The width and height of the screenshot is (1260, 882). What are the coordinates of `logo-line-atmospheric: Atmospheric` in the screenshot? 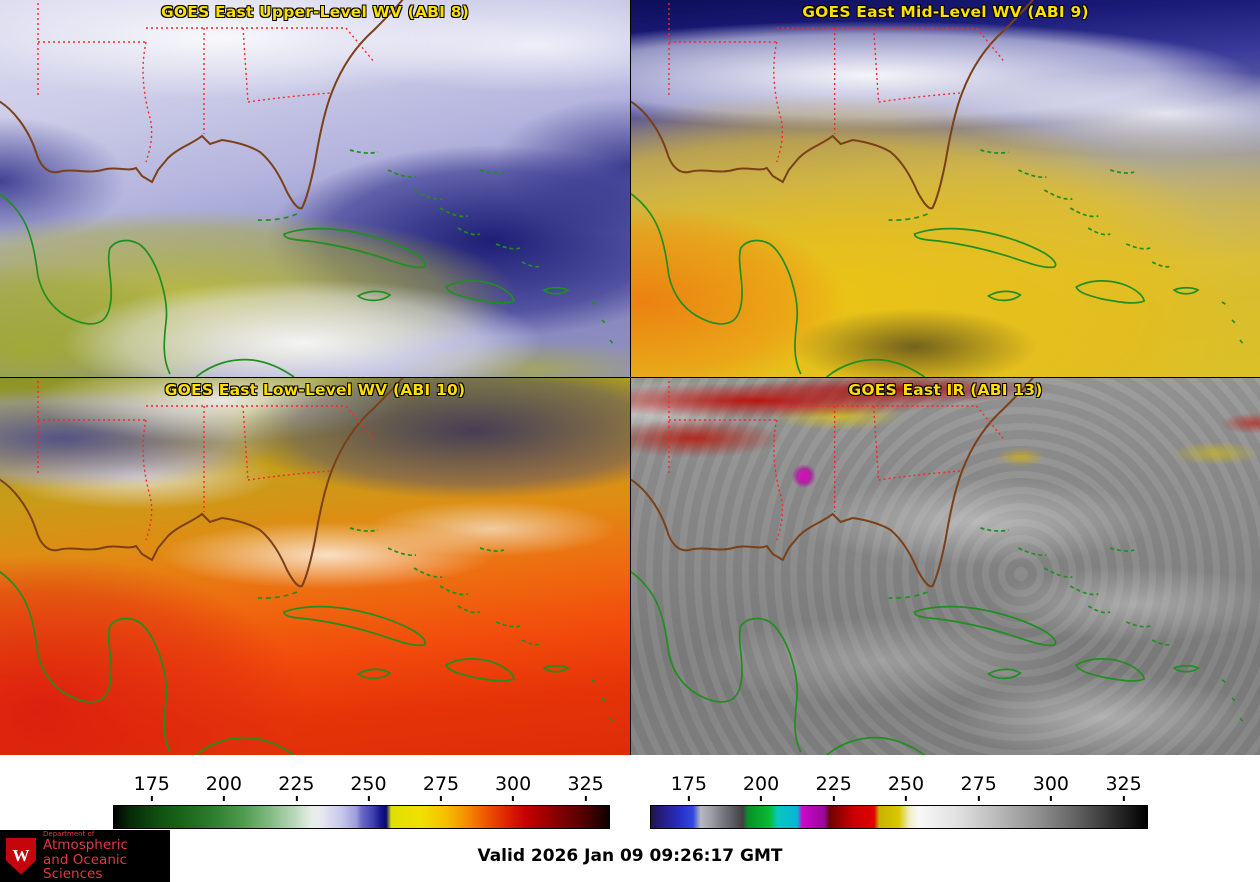 It's located at (85, 845).